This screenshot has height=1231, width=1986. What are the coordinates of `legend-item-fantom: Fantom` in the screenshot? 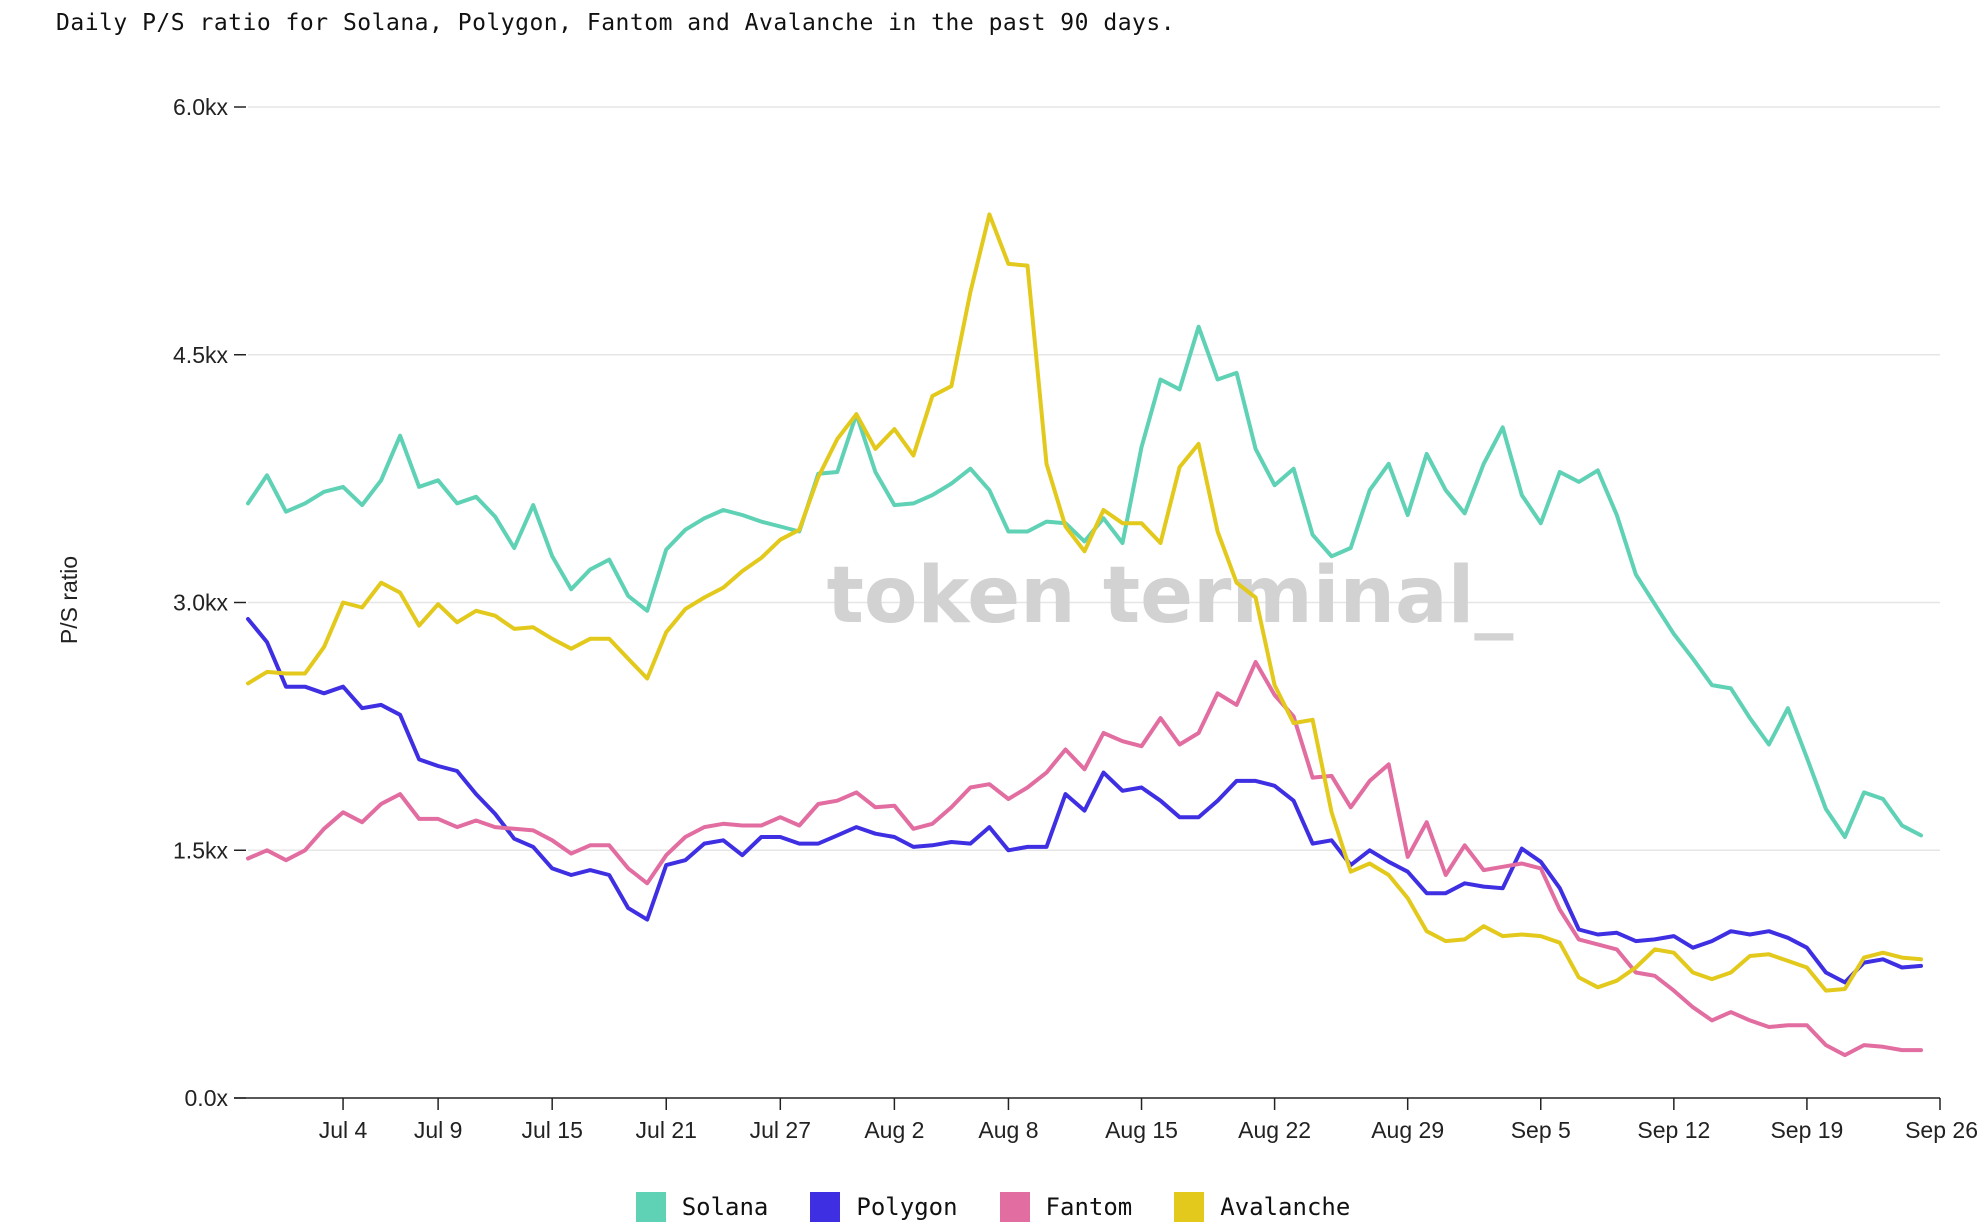 It's located at (1066, 1207).